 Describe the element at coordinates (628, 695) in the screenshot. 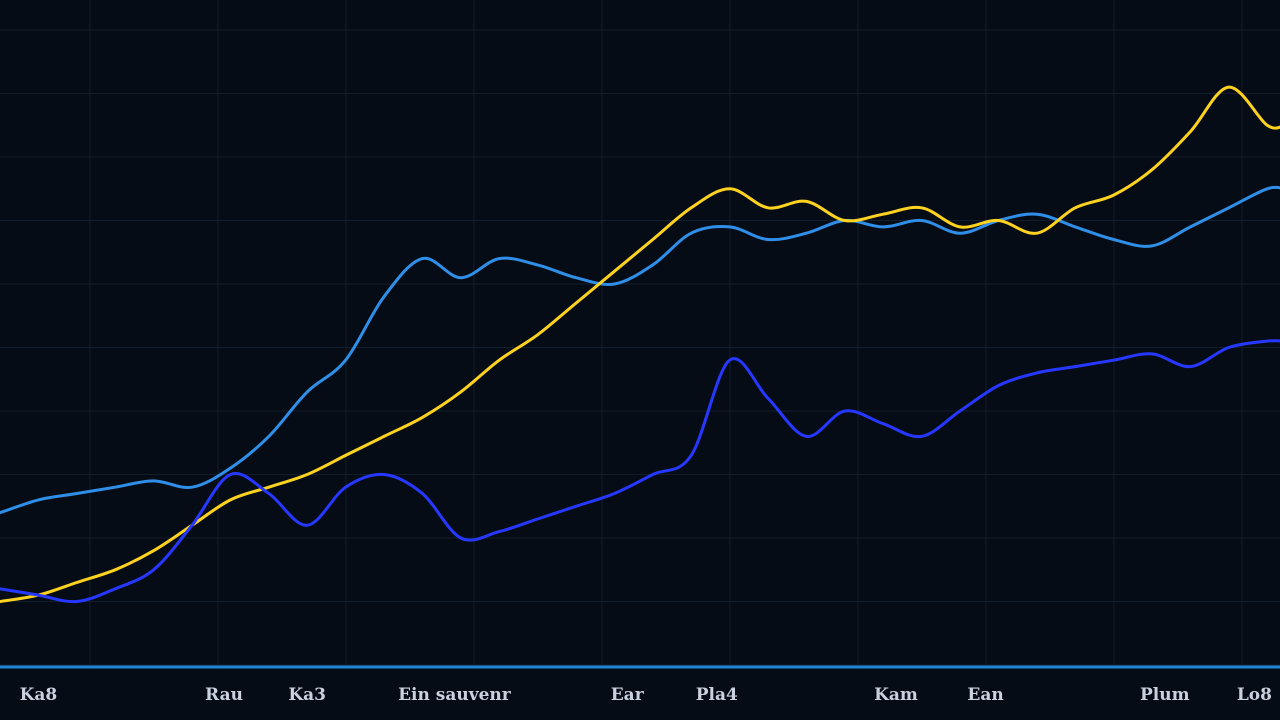

I see `x-tick-label: Ear` at that location.